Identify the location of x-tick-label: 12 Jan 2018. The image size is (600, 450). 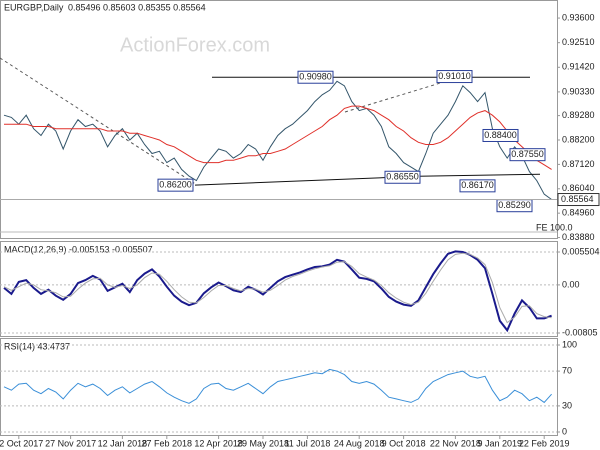
(123, 443).